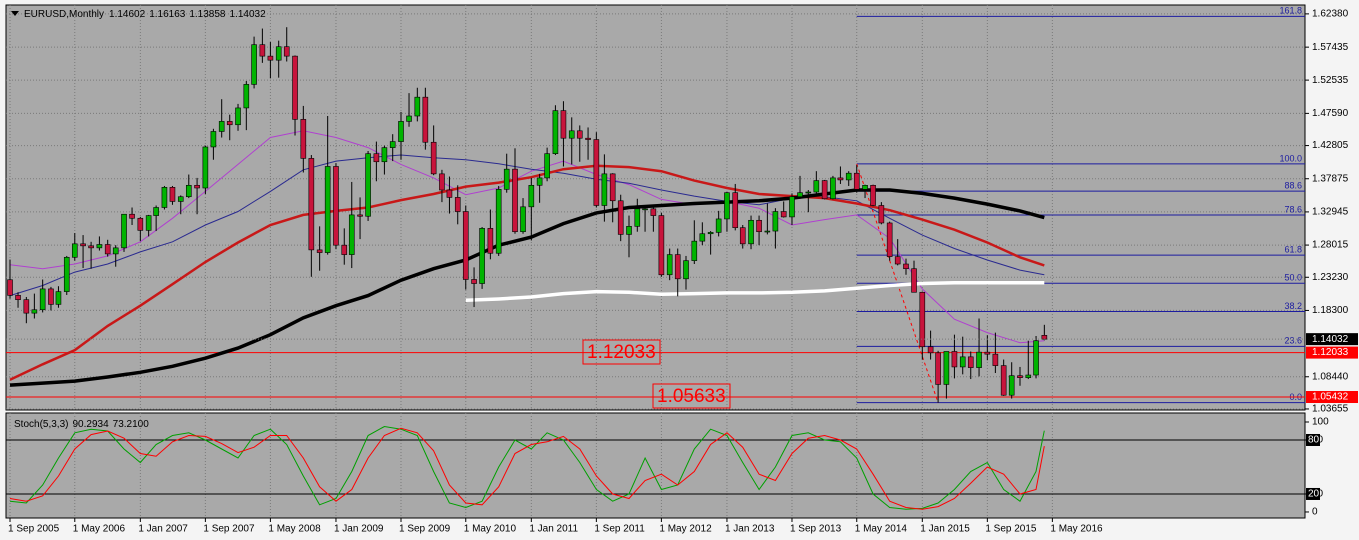  I want to click on price-tag-label: 1.12033, so click(1330, 352).